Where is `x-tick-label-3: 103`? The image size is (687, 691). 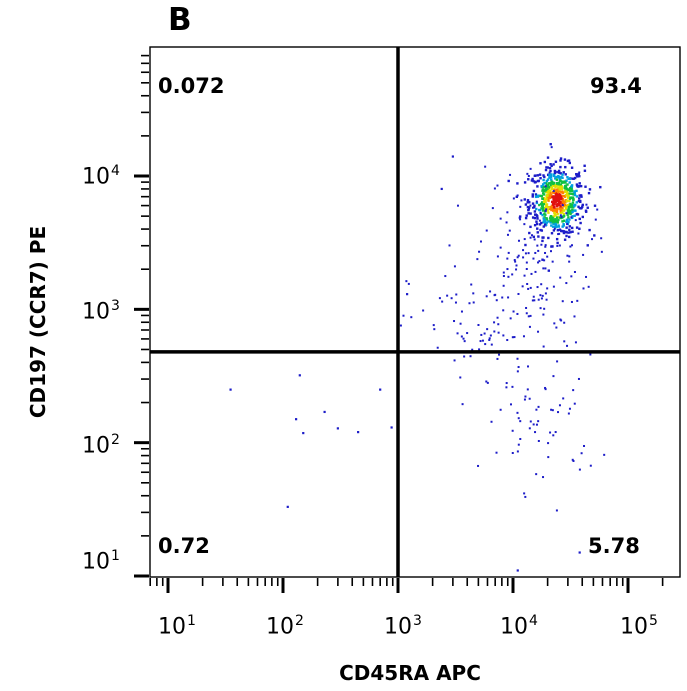
x-tick-label-3: 103 is located at coordinates (403, 626).